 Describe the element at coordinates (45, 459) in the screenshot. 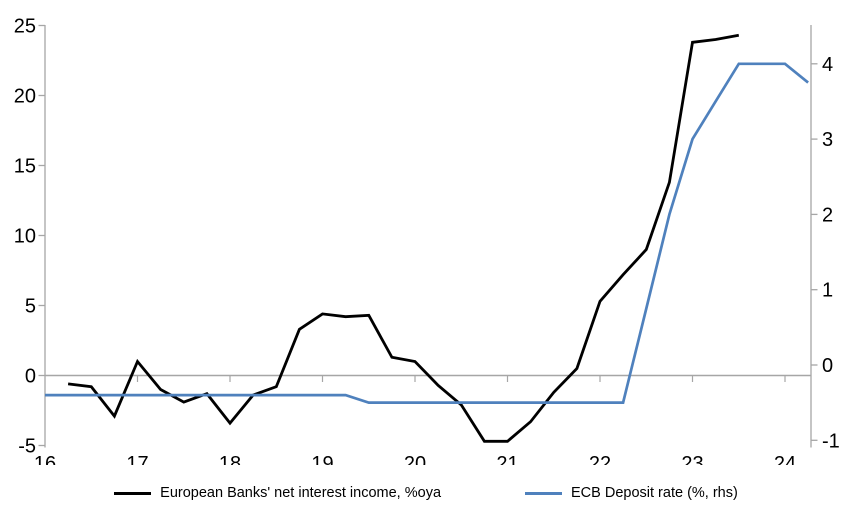

I see `x-axis-tick-label: 16` at that location.